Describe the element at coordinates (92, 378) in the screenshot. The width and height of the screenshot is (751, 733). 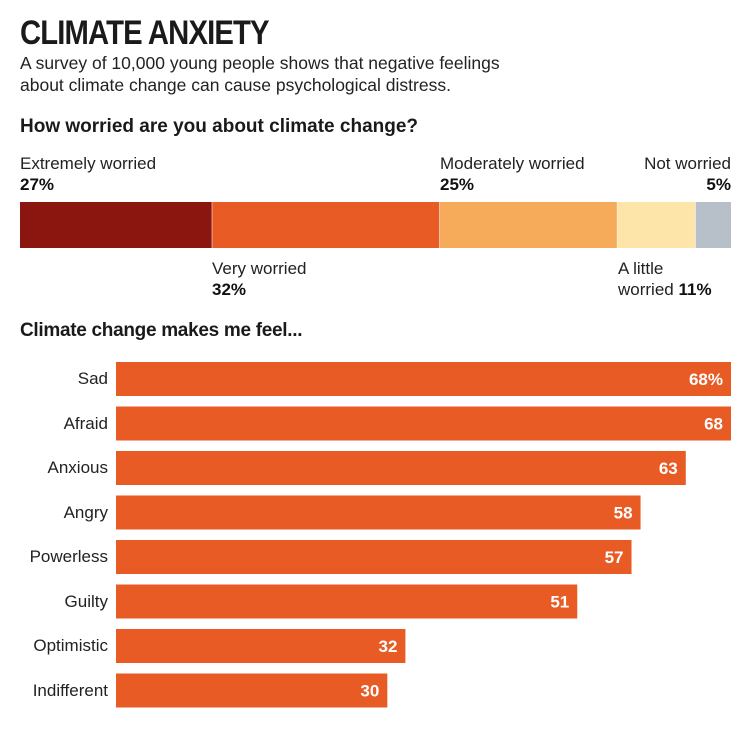
I see `category-label-sad: Sad` at that location.